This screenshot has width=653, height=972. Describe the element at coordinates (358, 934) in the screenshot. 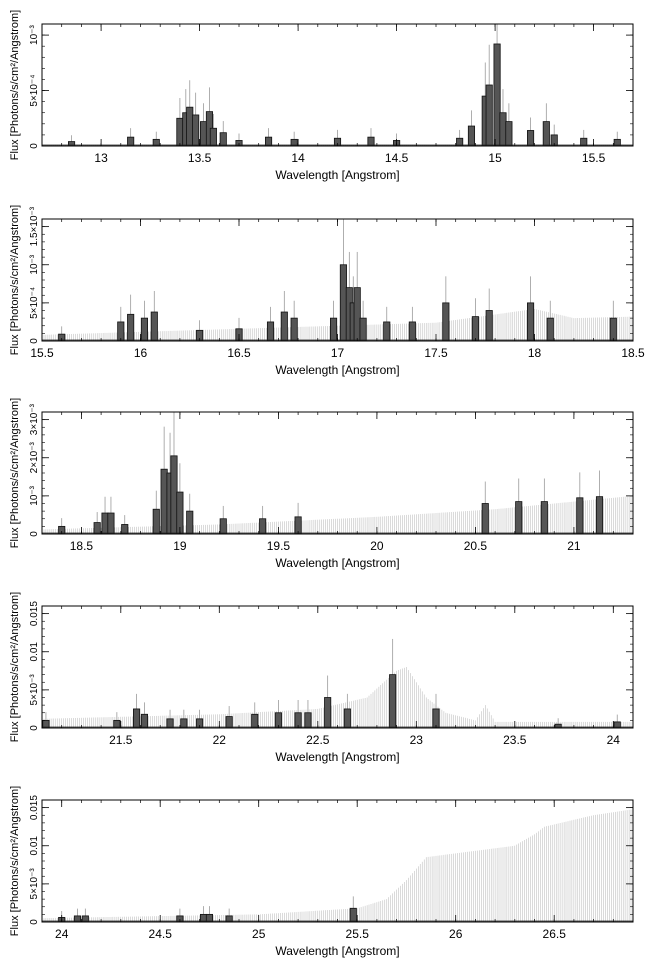

I see `x-tick-label: 25.5` at that location.